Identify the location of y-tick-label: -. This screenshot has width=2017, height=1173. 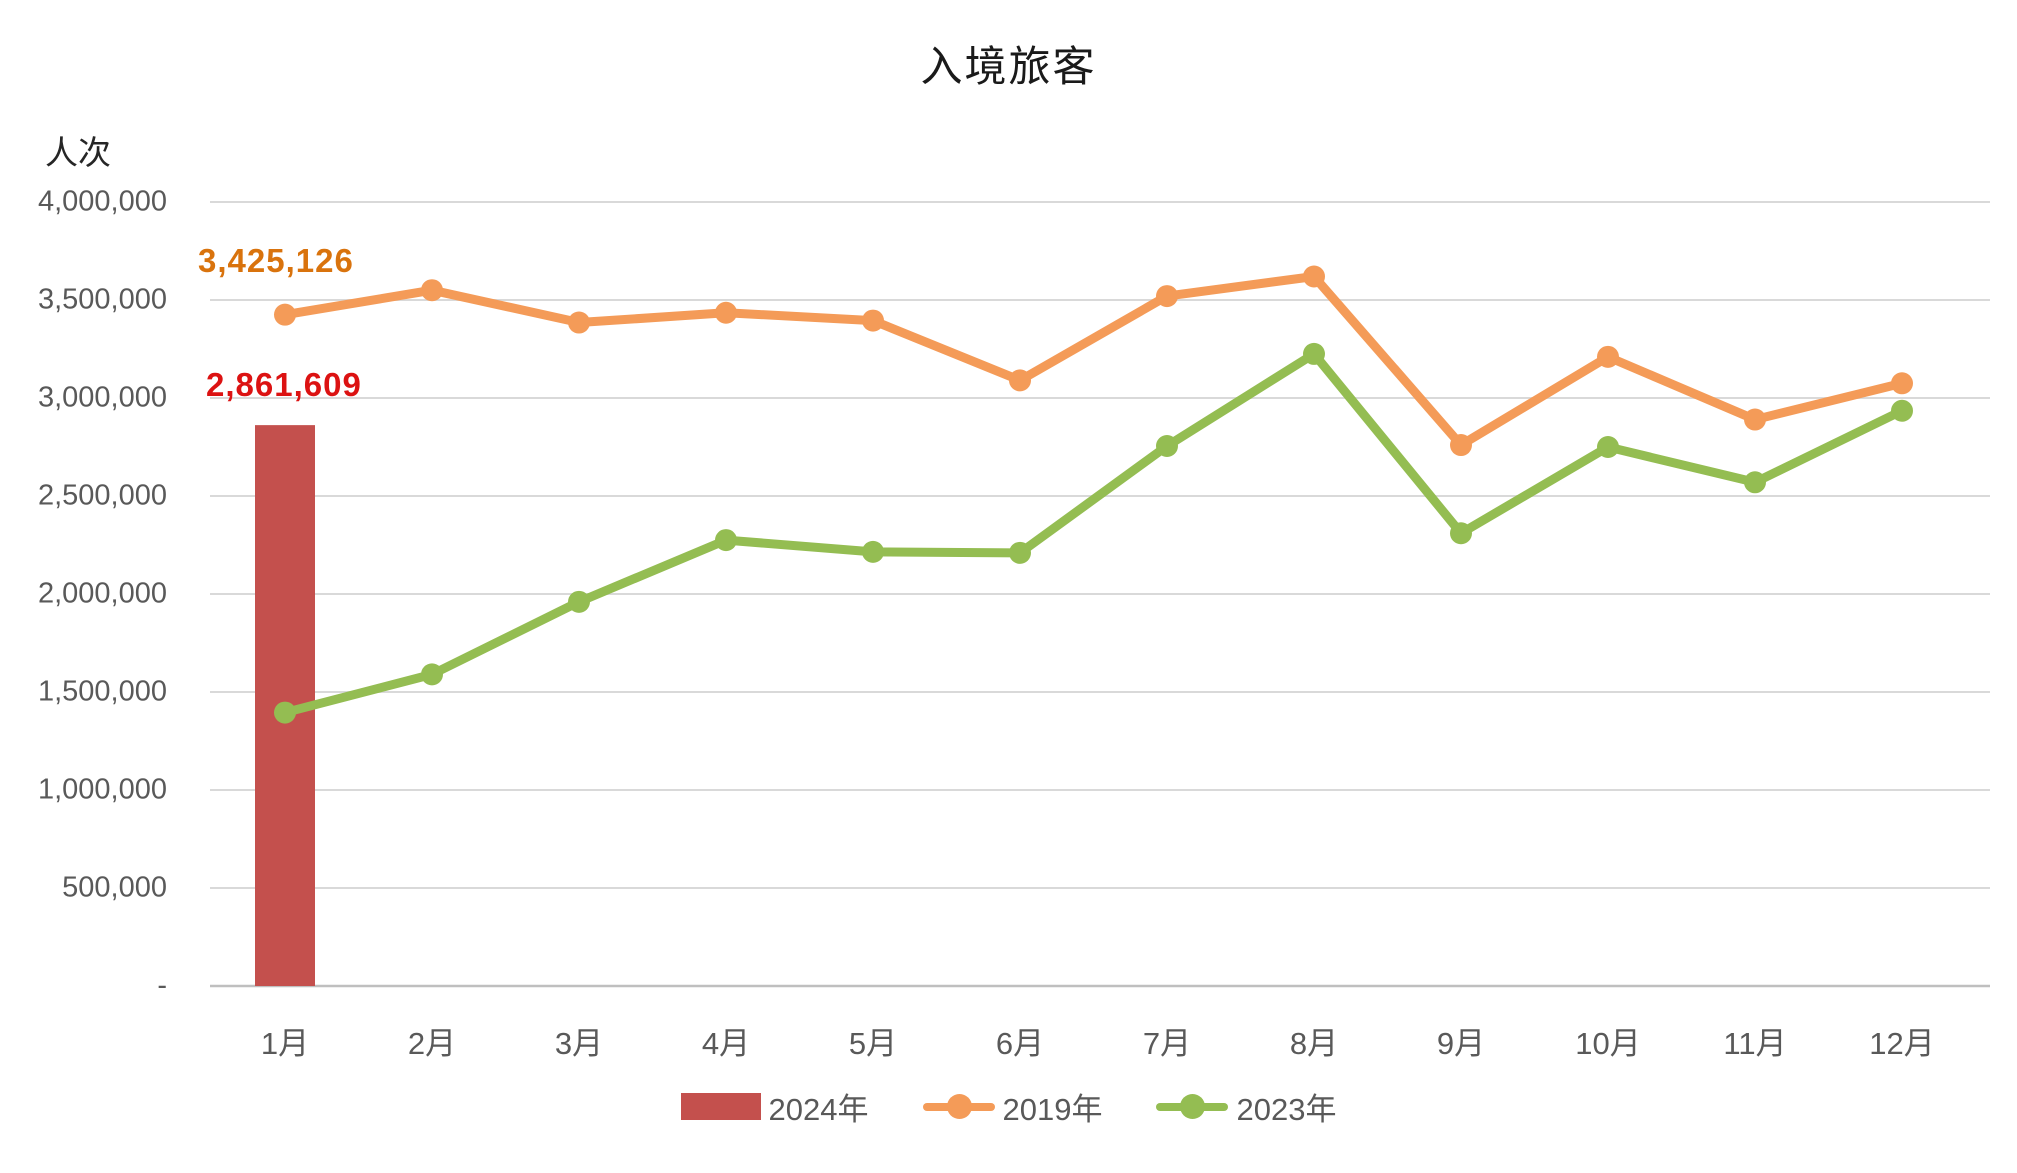
(162, 985).